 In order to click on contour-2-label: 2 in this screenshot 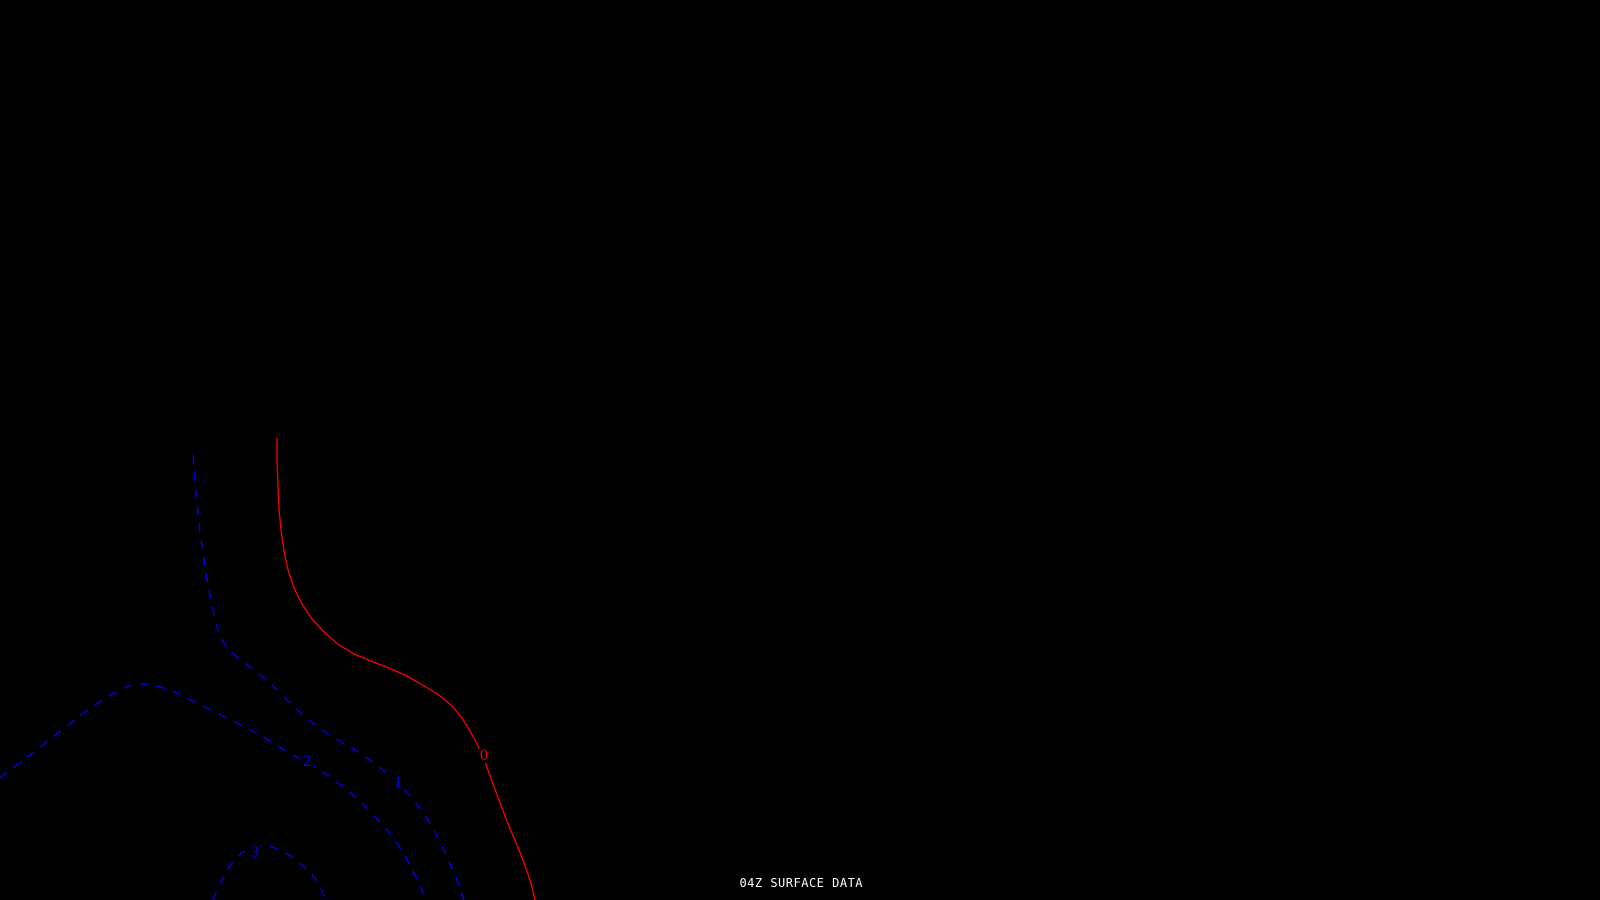, I will do `click(307, 761)`.